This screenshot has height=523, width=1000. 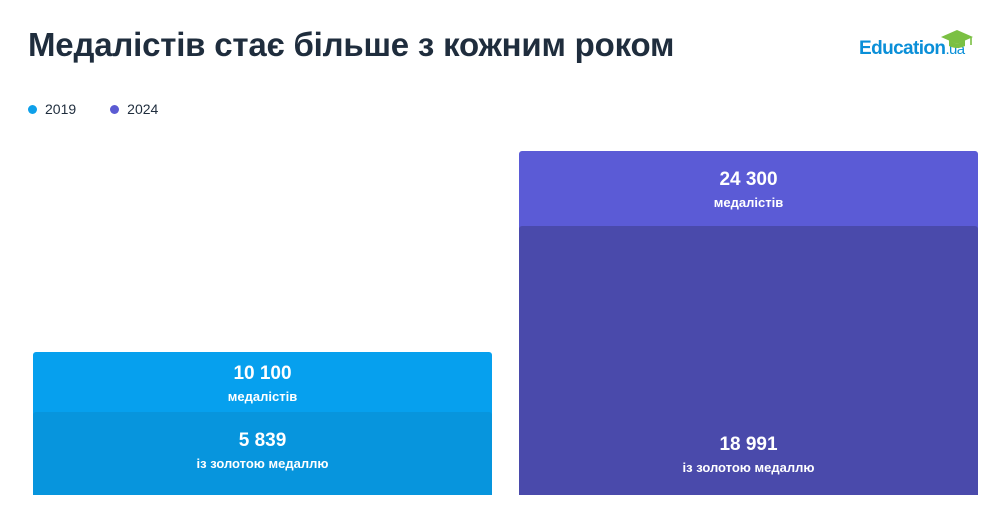 What do you see at coordinates (916, 45) in the screenshot?
I see `education-ua-logo: Education.ua` at bounding box center [916, 45].